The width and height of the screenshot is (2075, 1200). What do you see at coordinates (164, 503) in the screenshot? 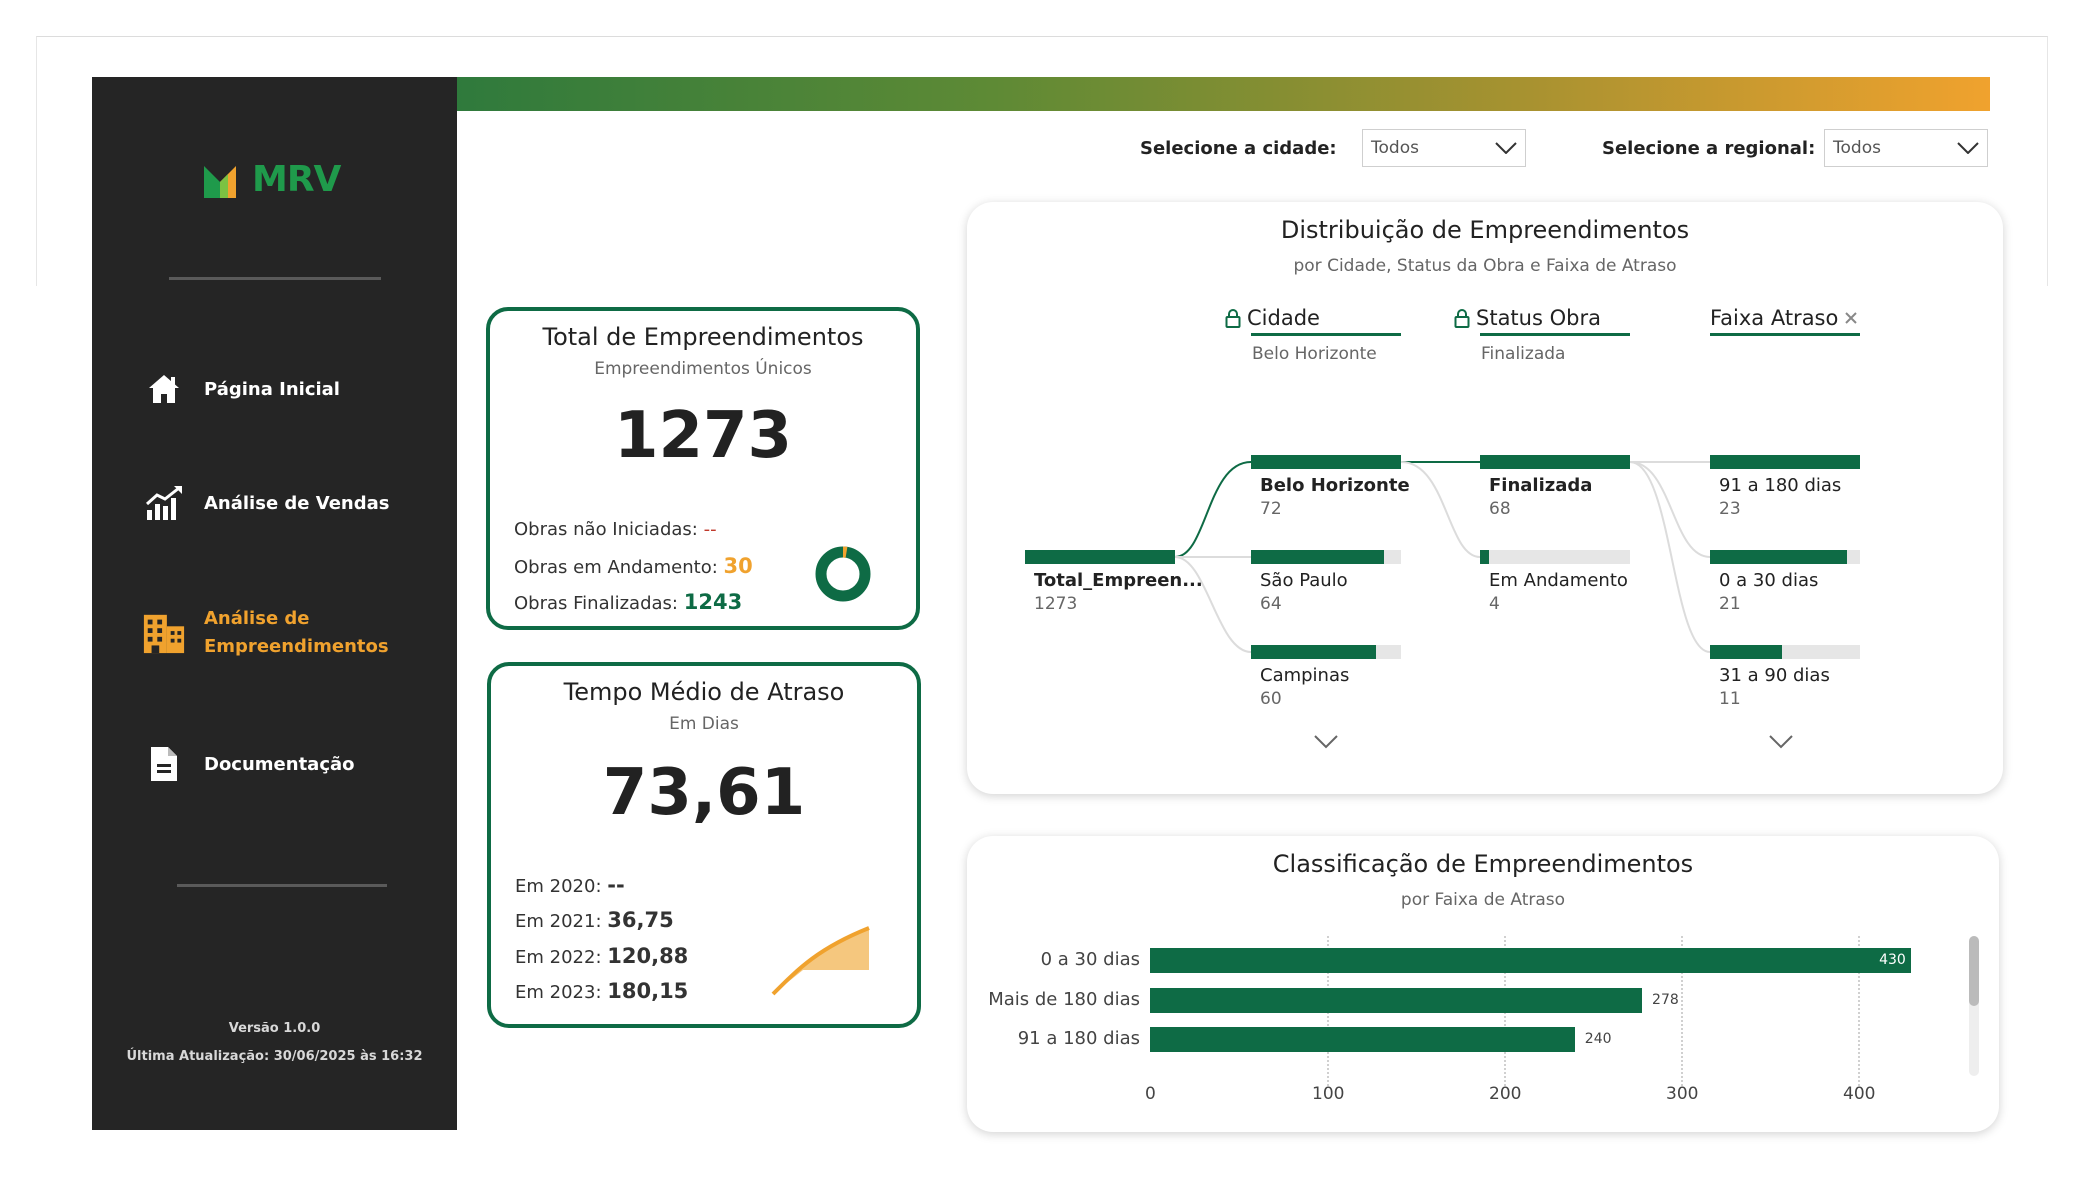
I see `chart-growth-icon` at bounding box center [164, 503].